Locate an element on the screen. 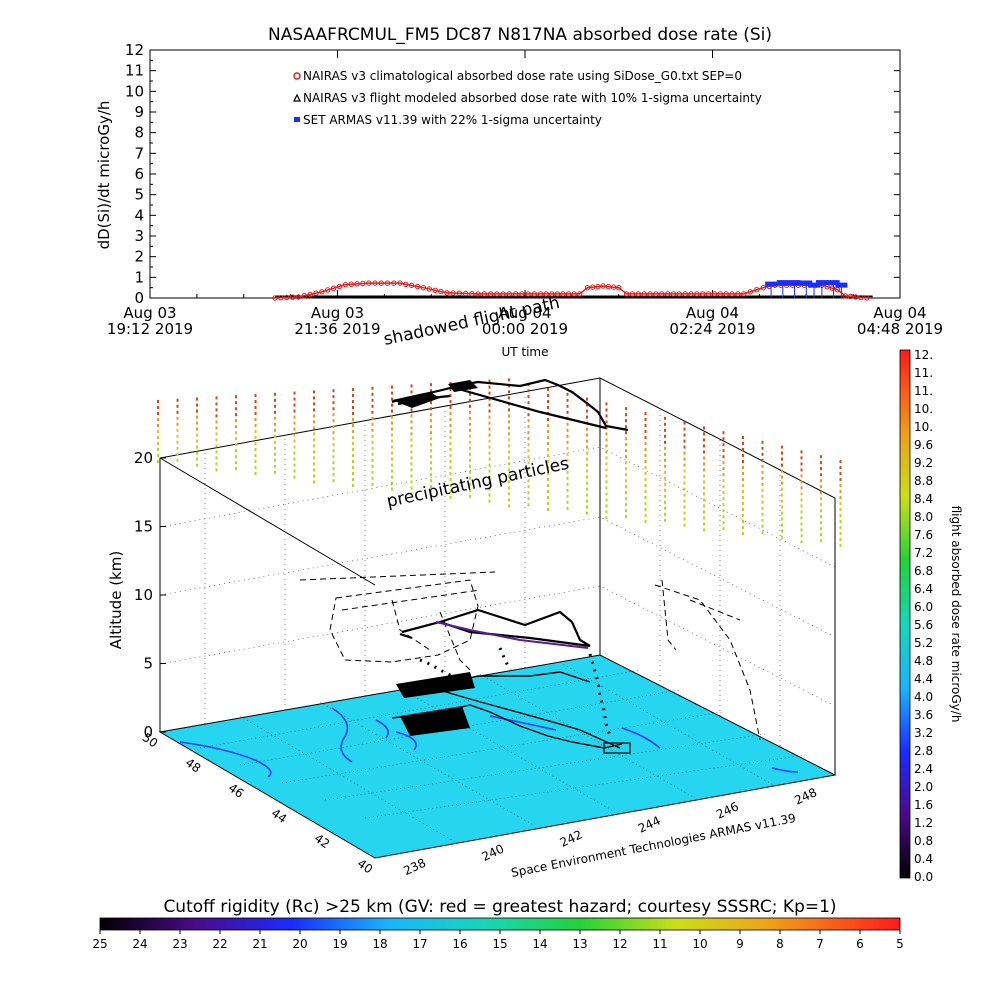 This screenshot has width=1000, height=1000. rigidity-colorbar-tick-label: 14 is located at coordinates (539, 944).